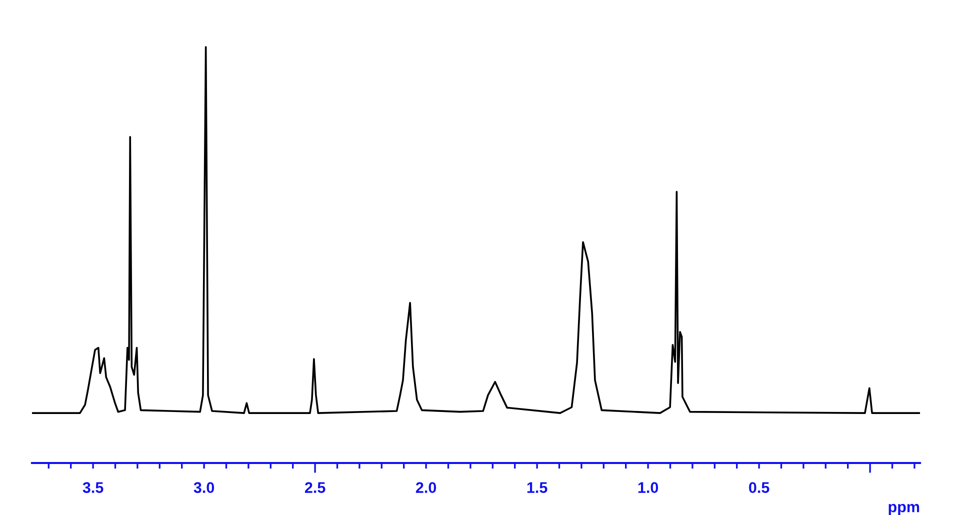 Image resolution: width=957 pixels, height=515 pixels. Describe the element at coordinates (315, 487) in the screenshot. I see `x-tick-label: 2.5` at that location.